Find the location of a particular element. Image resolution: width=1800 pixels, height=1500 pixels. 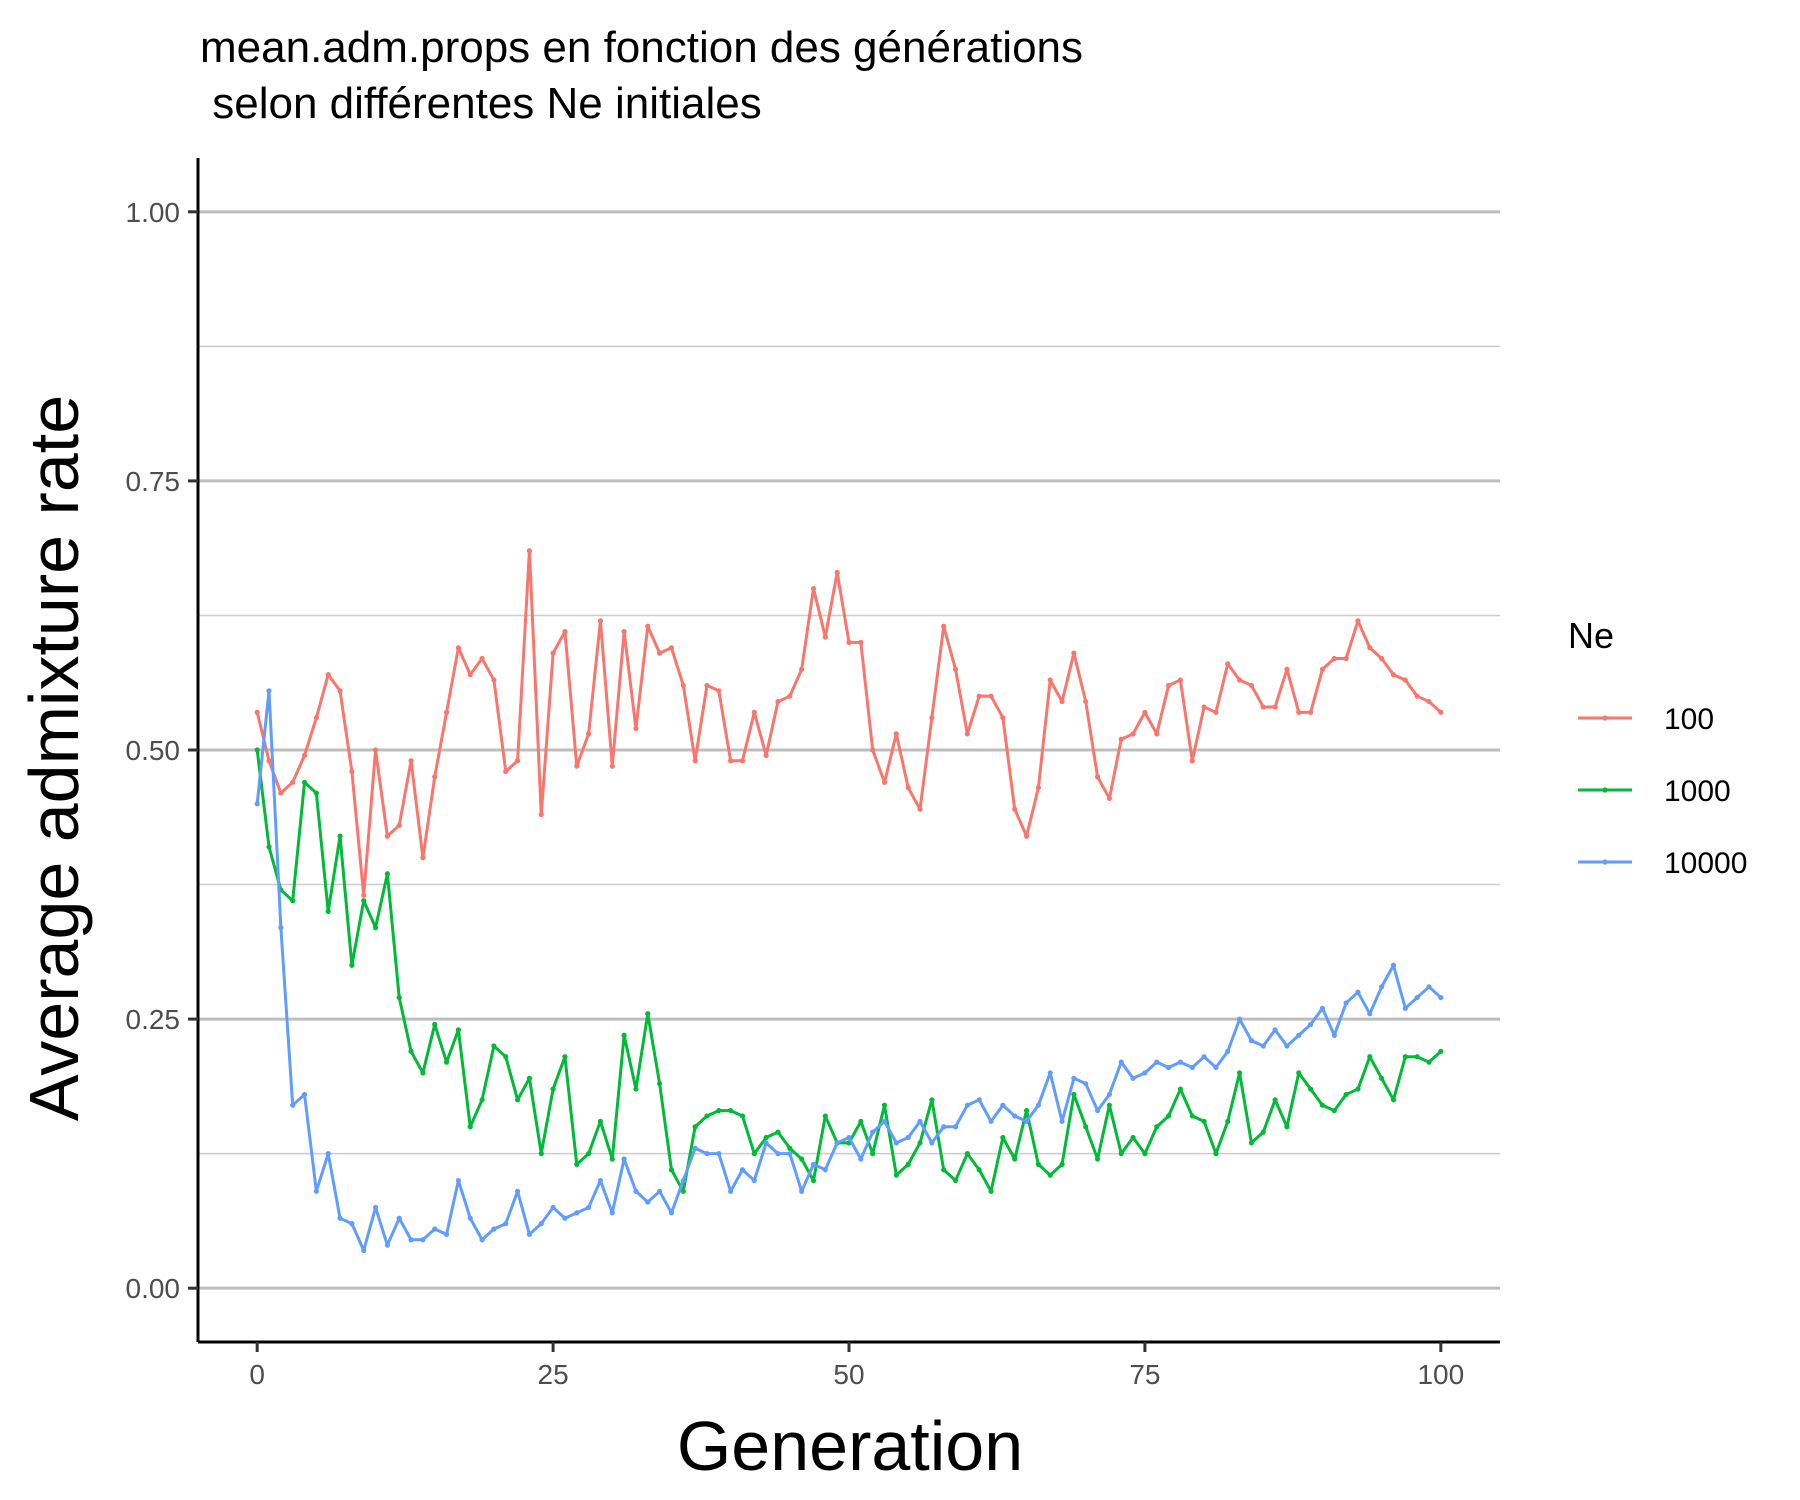

y-tick-label: 0.75 is located at coordinates (153, 481).